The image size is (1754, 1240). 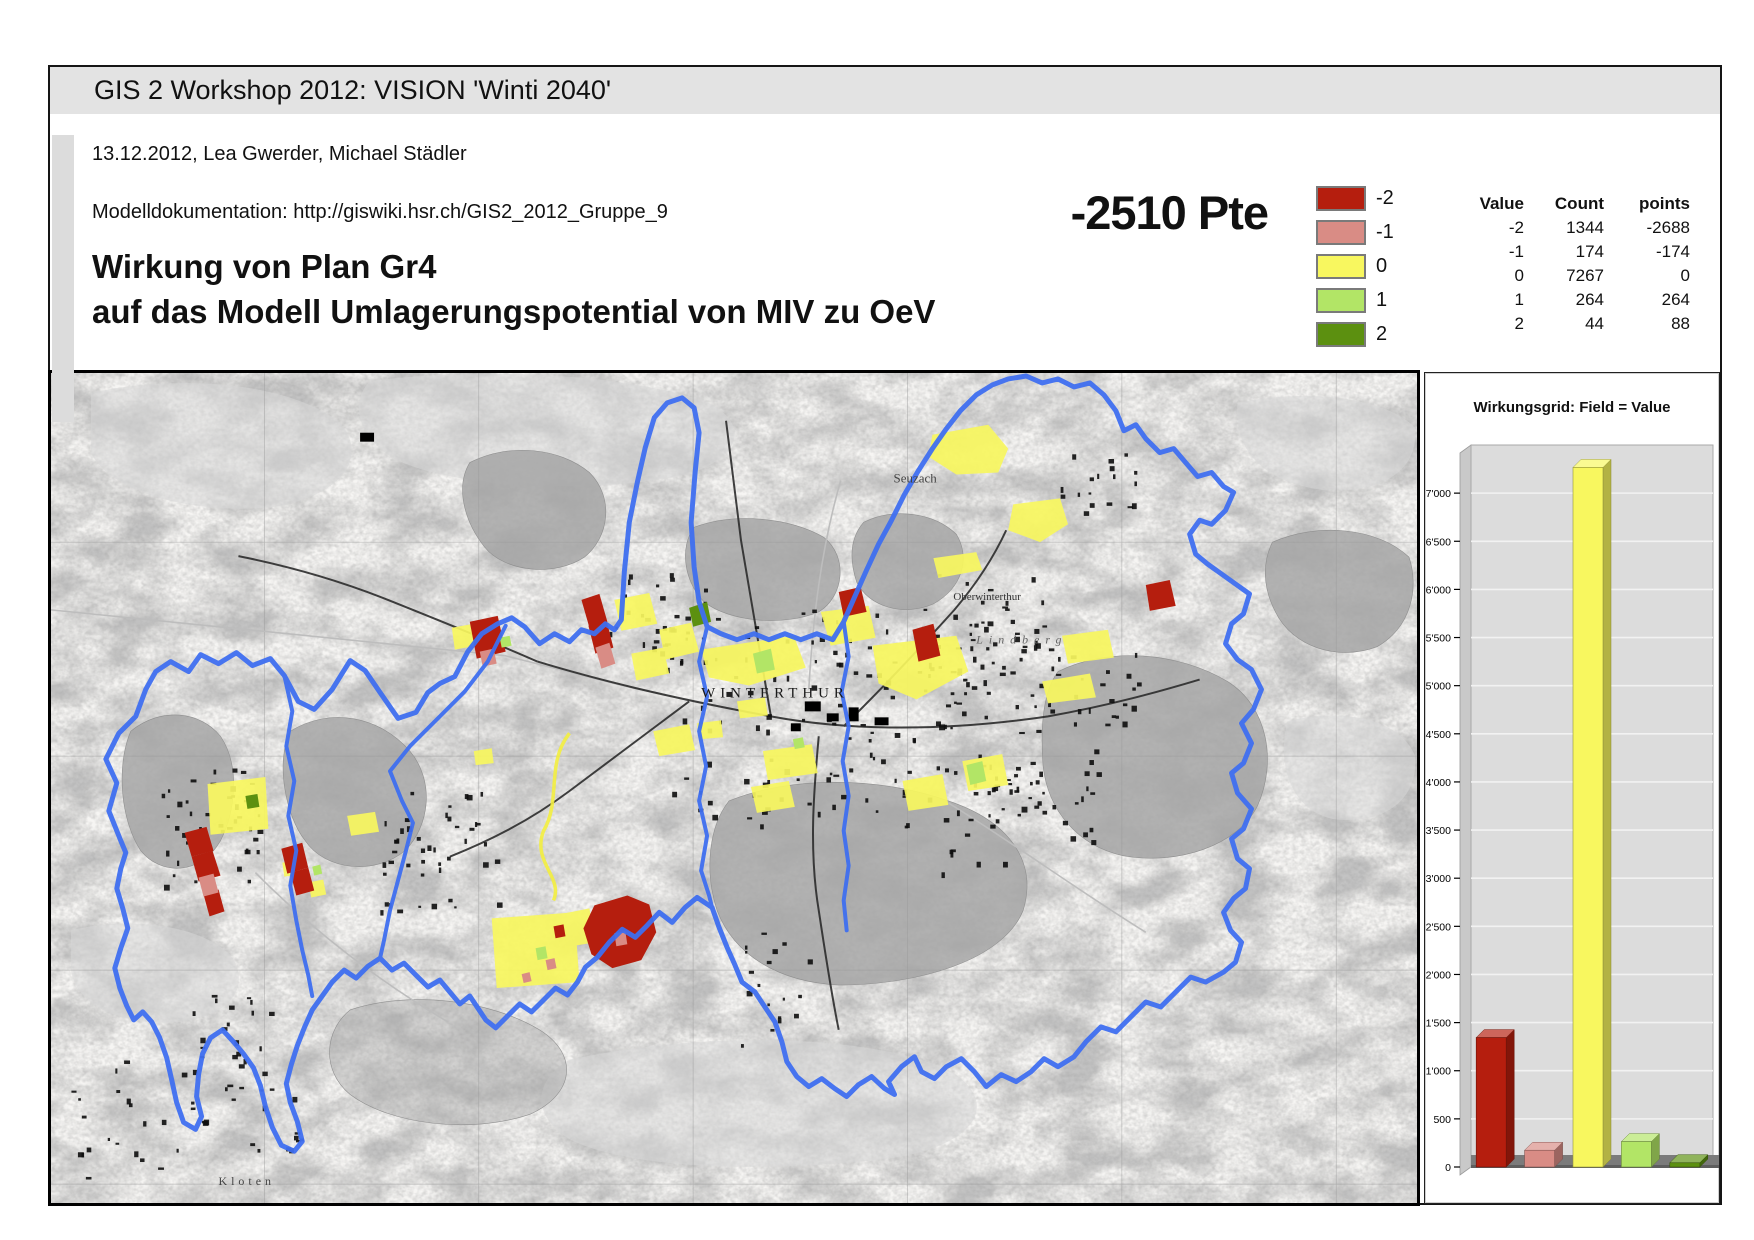 I want to click on legend-item-0: 0, so click(x=1355, y=271).